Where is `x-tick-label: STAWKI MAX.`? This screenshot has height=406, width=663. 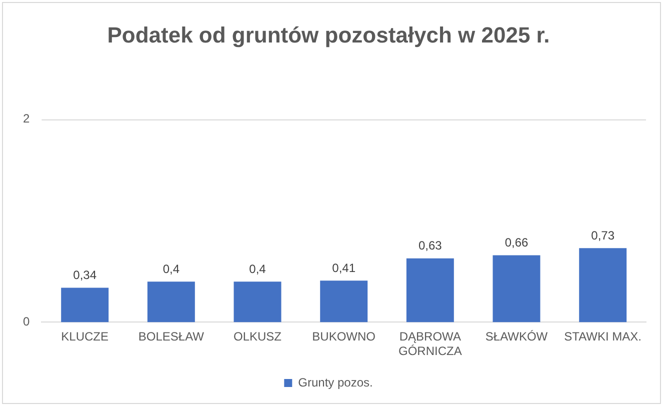 x-tick-label: STAWKI MAX. is located at coordinates (603, 337).